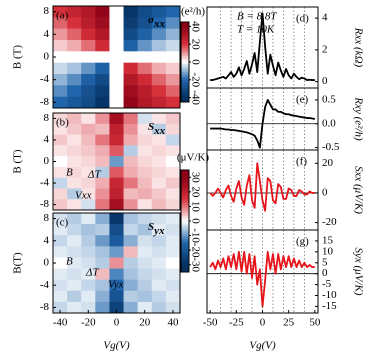  Describe the element at coordinates (210, 323) in the screenshot. I see `x-tick-label: -50` at that location.